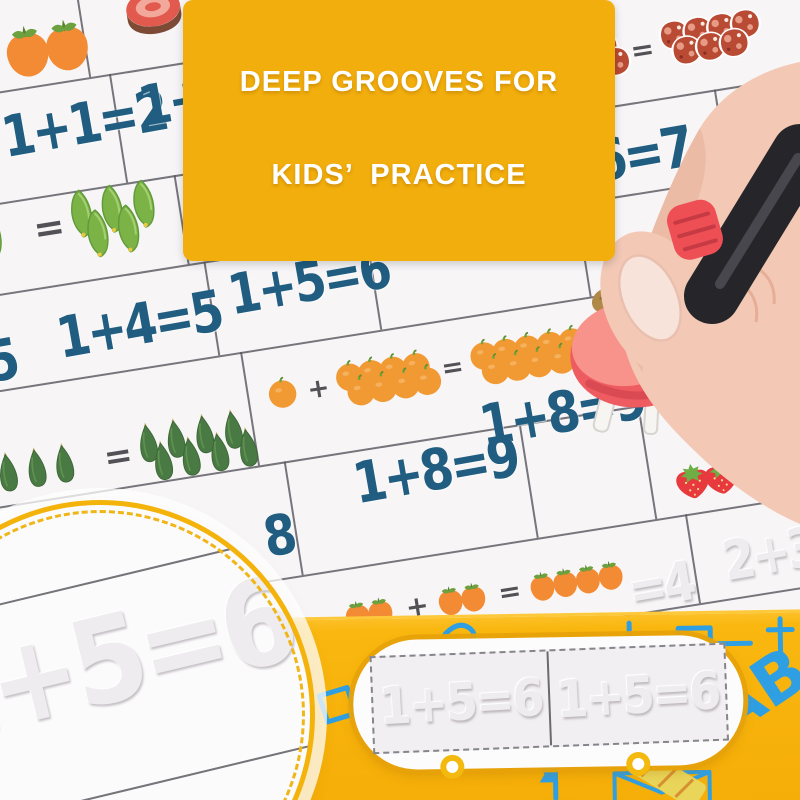 The image size is (800, 800). I want to click on banner-line-2: KIDS’ PRACTICE, so click(399, 175).